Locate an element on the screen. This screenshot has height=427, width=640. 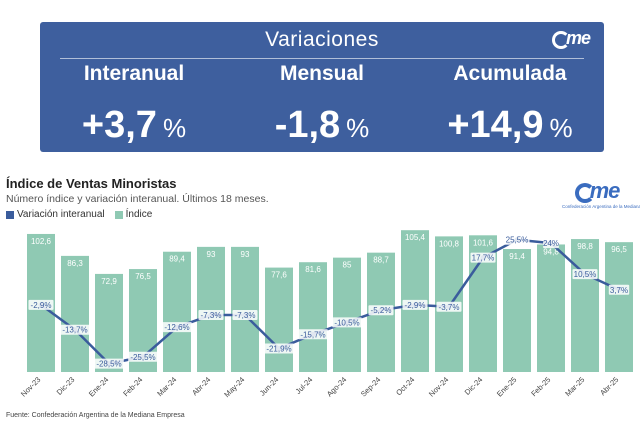
line-label: -28,5% is located at coordinates (108, 364).